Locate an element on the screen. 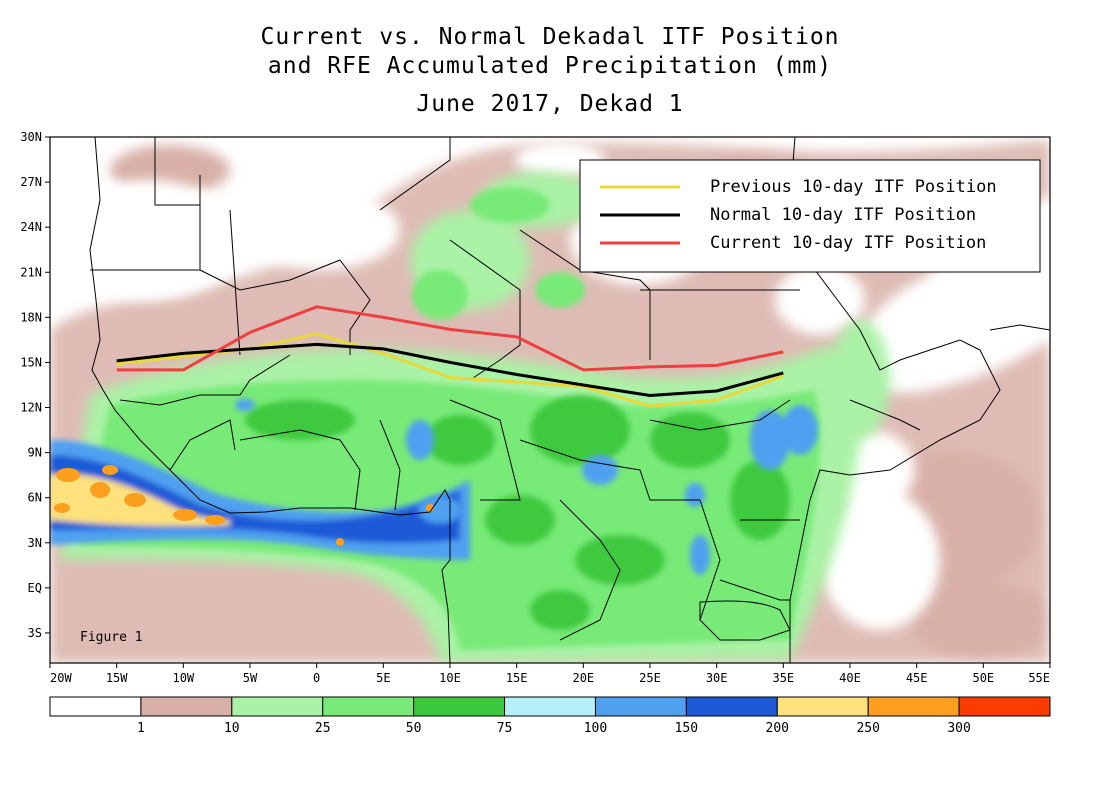 This screenshot has height=800, width=1100. lat-tick-label: 6N is located at coordinates (35, 498).